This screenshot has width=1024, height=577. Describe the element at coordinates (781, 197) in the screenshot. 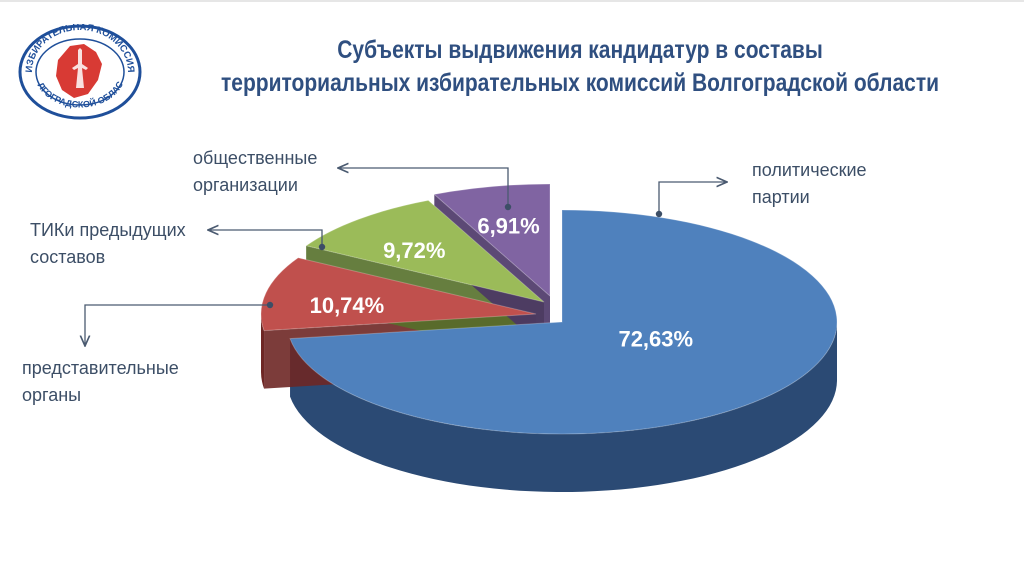

I see `label-political-parties-line-2: партии` at that location.